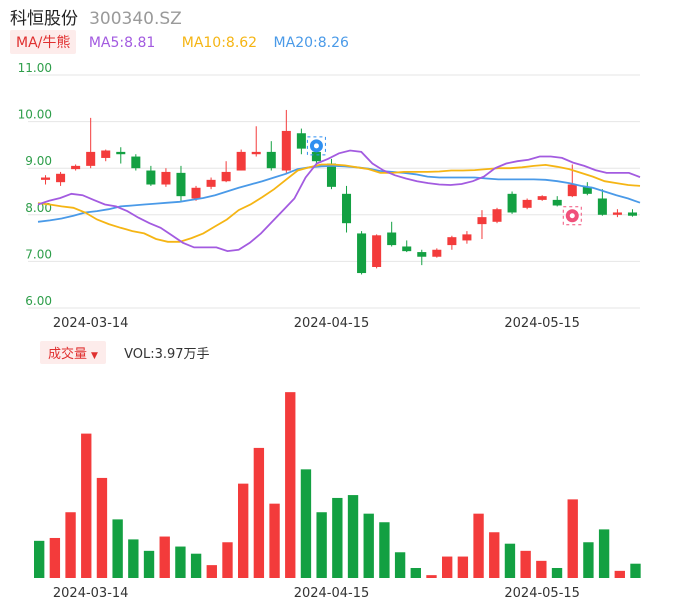 The width and height of the screenshot is (686, 606). I want to click on y-tick-label: 6.00, so click(38, 301).